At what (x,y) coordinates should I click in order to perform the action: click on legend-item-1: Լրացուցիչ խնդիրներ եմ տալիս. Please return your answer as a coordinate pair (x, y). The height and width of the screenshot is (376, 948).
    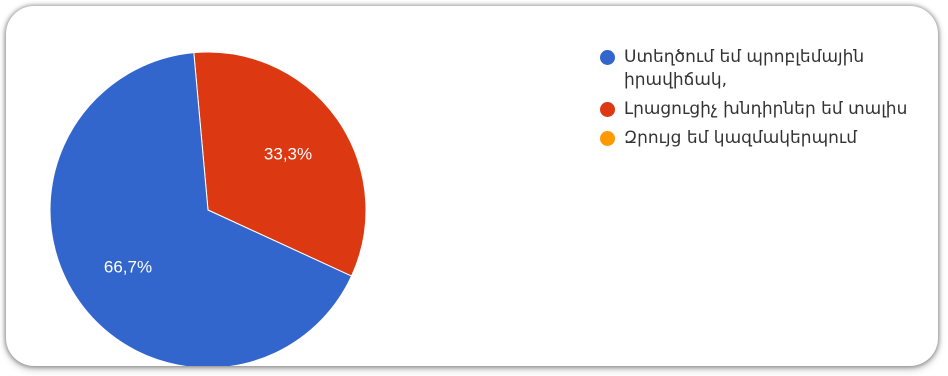
    Looking at the image, I should click on (768, 109).